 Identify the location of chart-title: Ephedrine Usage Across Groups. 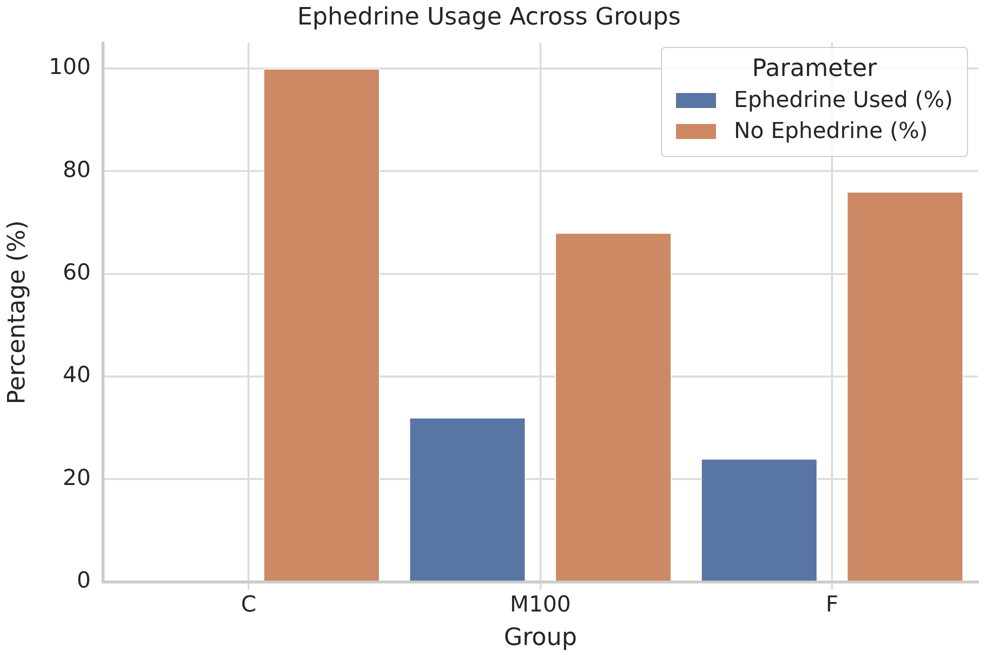
(489, 16).